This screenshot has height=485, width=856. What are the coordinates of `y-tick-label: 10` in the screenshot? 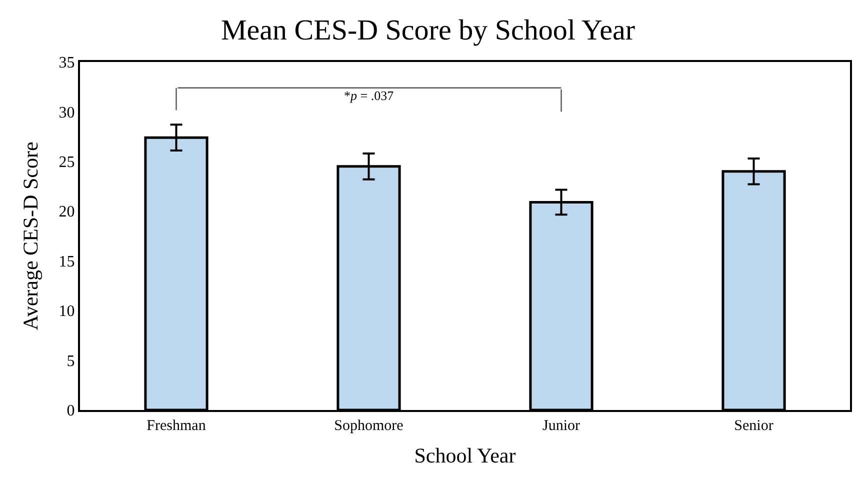 It's located at (66, 311).